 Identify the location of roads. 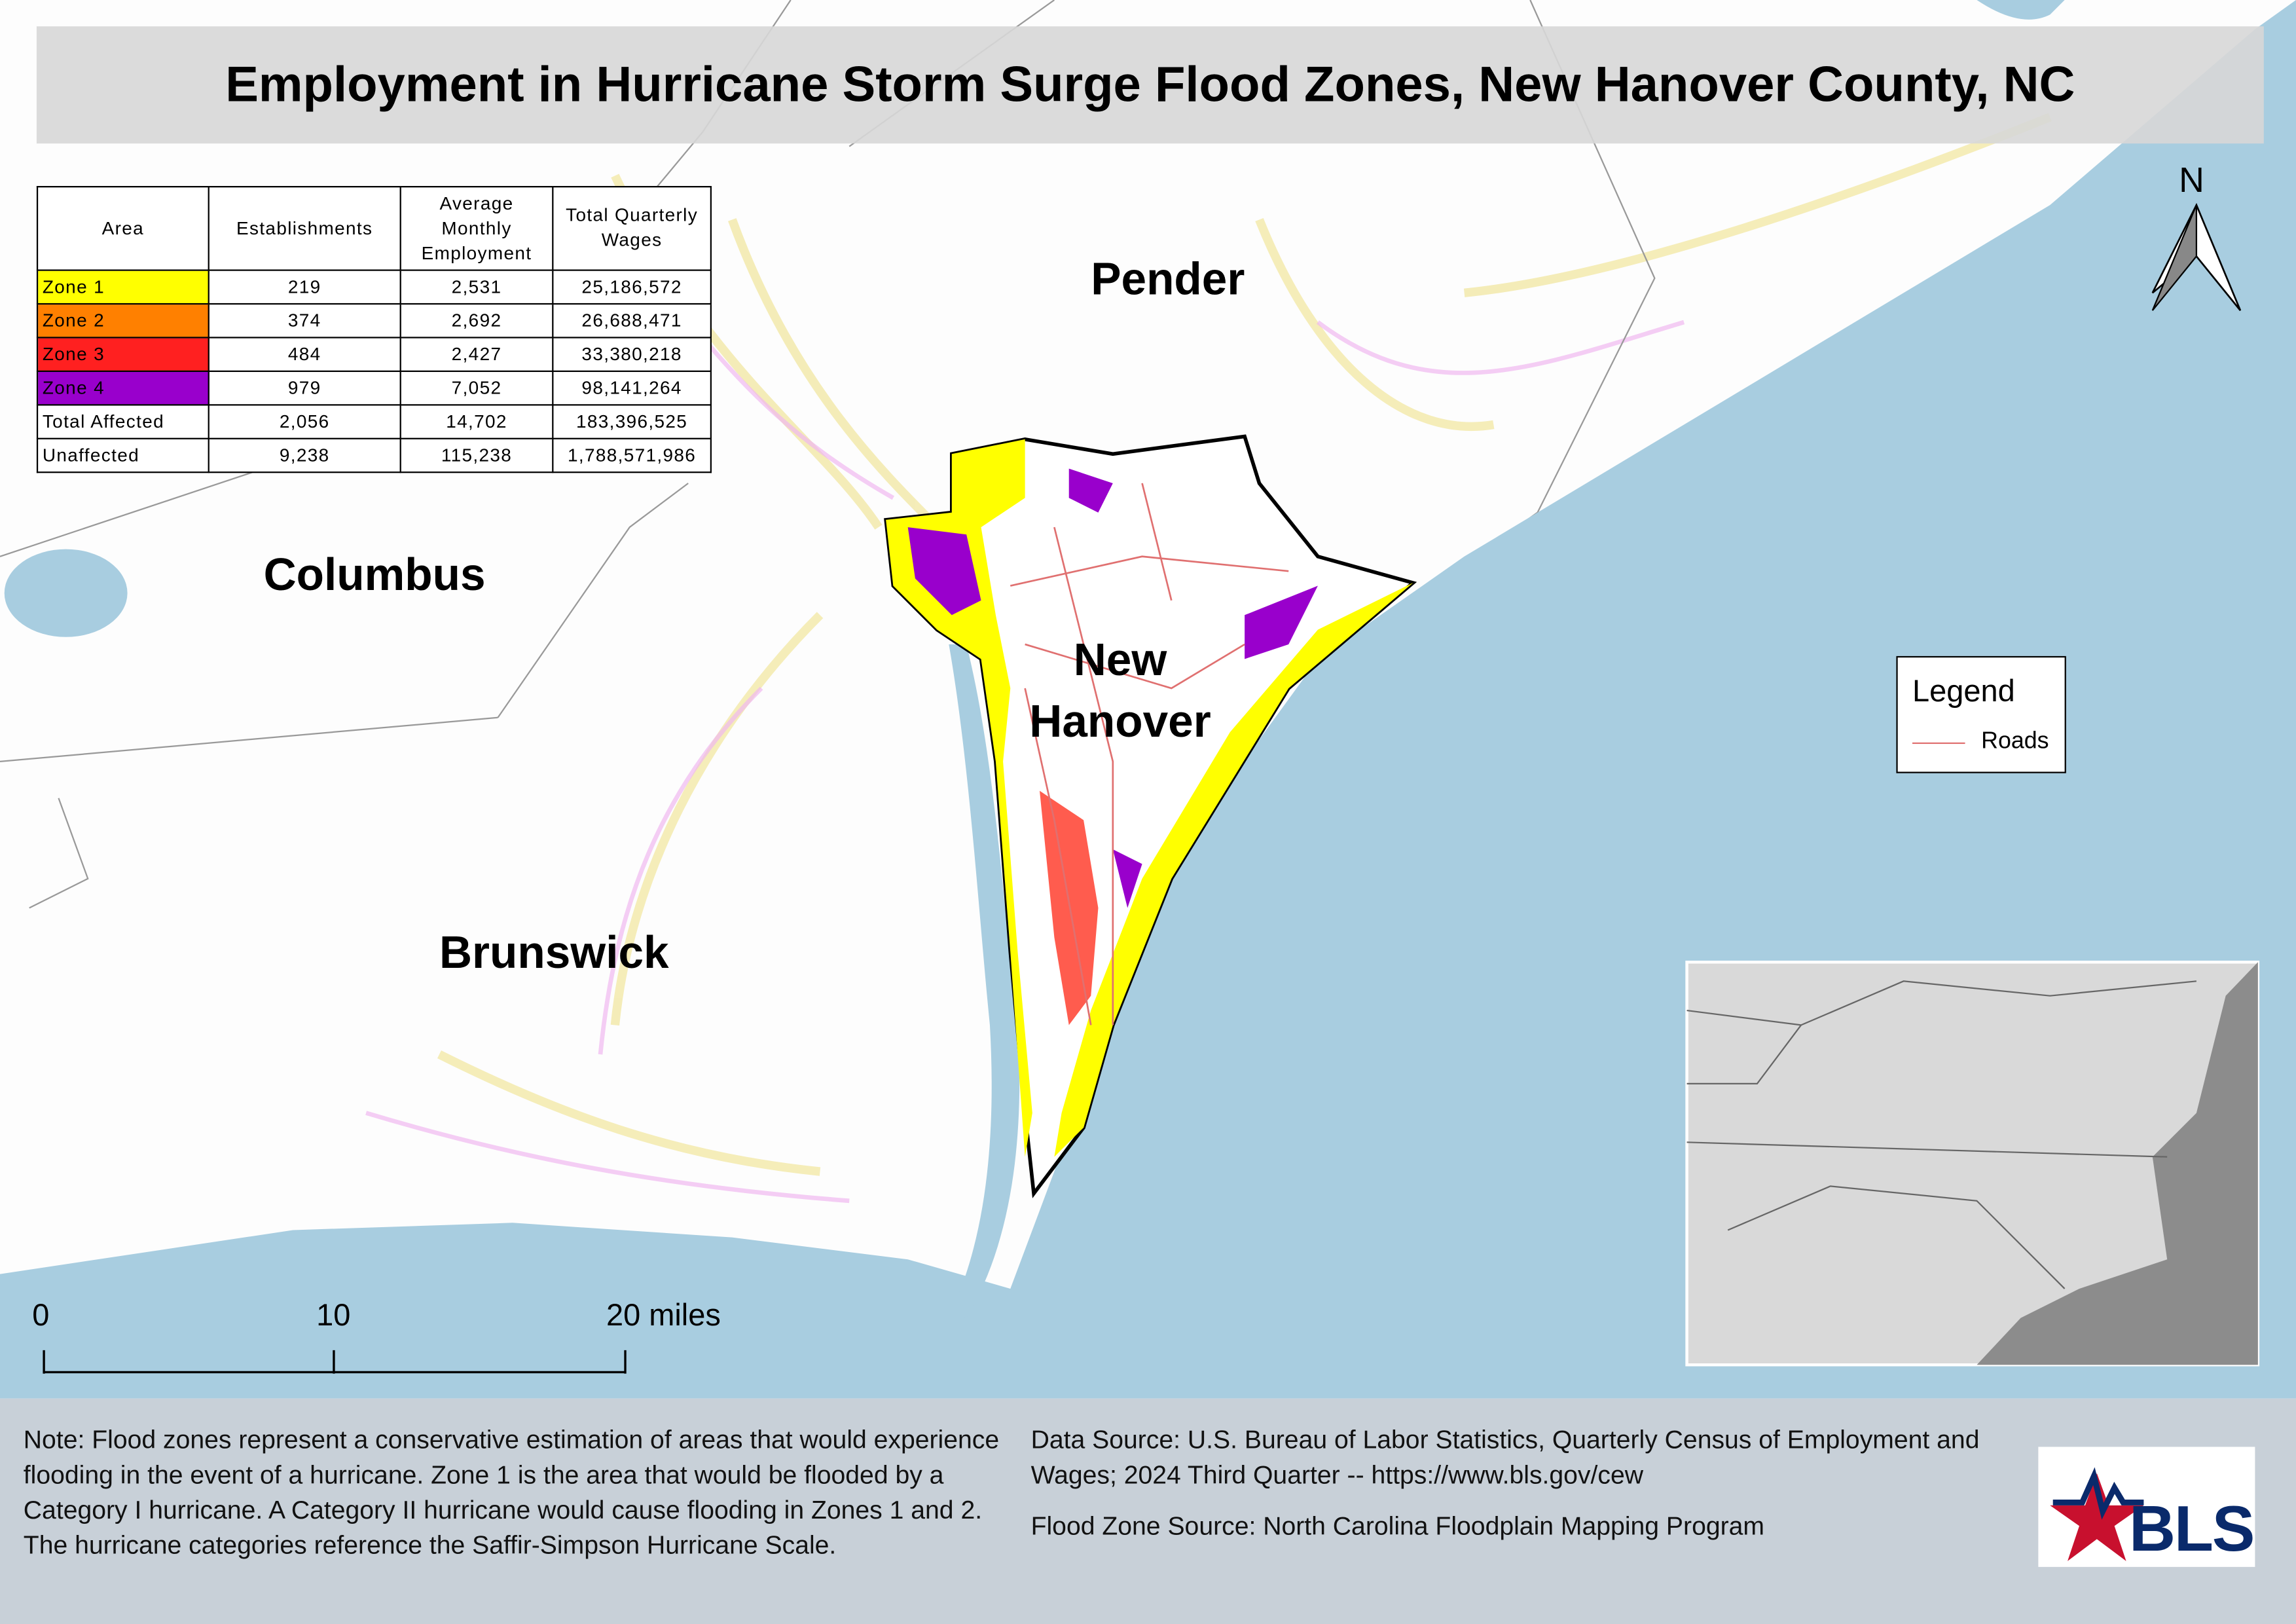
(1149, 754).